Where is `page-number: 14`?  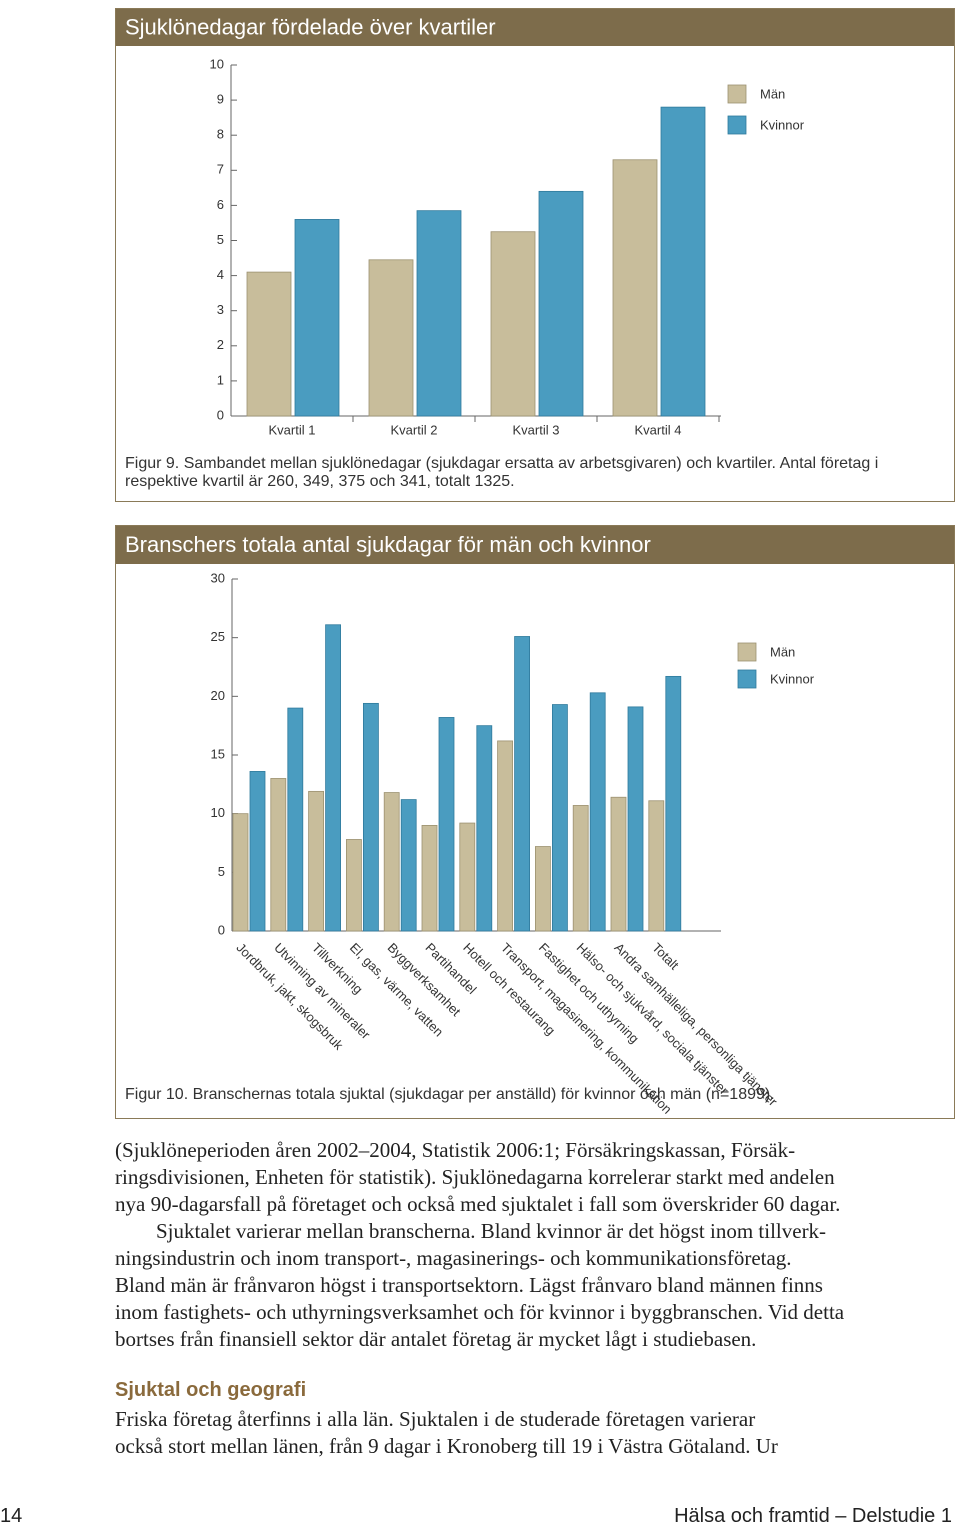 page-number: 14 is located at coordinates (11, 1516).